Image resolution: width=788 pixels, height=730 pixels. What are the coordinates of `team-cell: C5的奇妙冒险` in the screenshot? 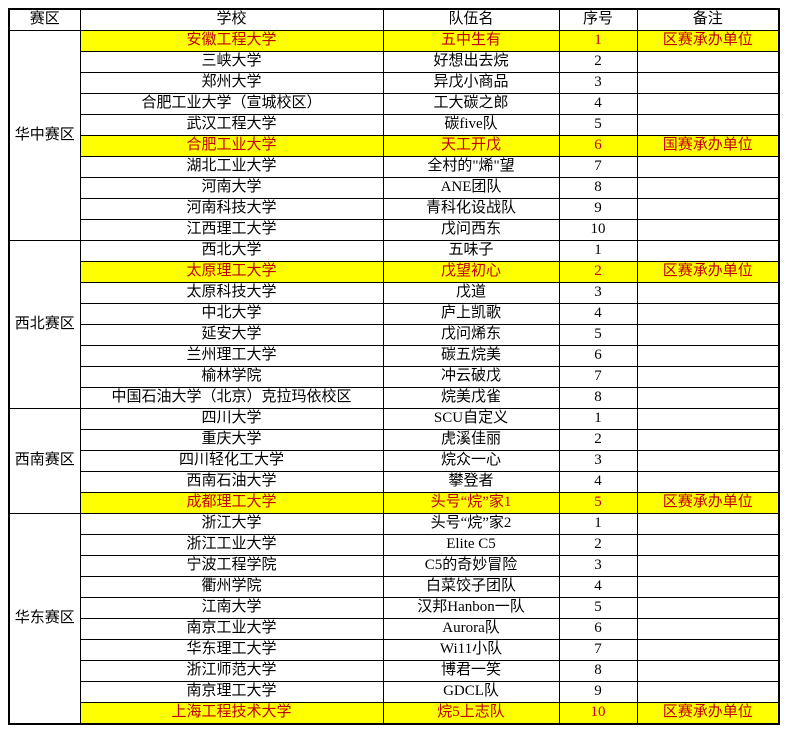 It's located at (471, 566).